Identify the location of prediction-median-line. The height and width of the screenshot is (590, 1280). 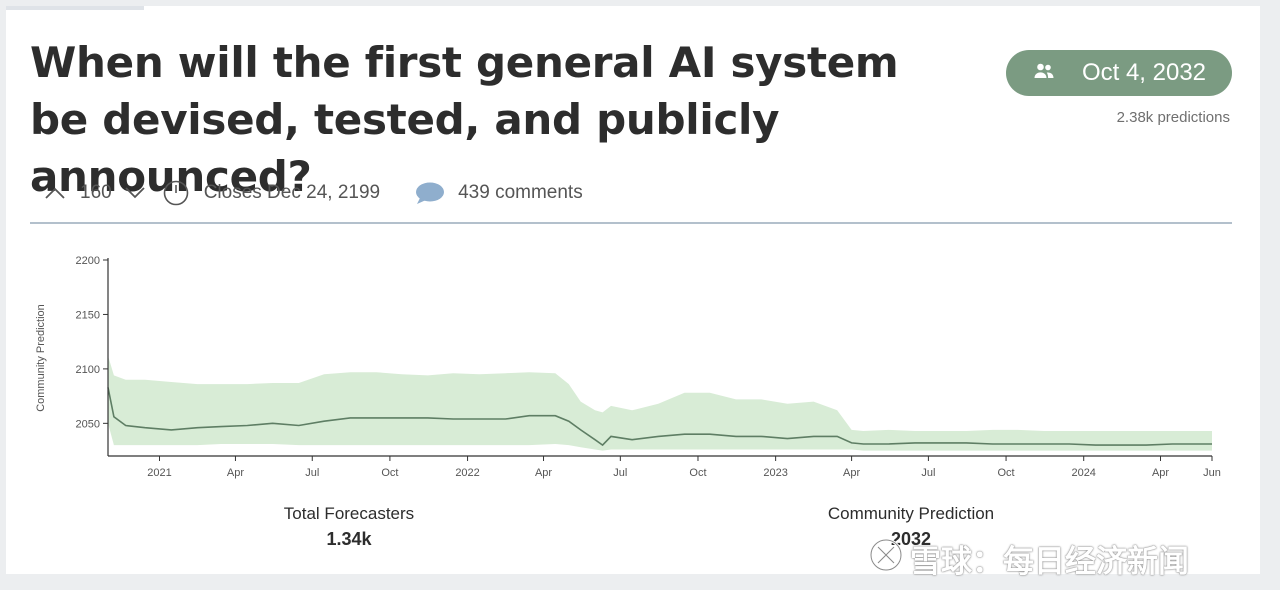
(659, 417).